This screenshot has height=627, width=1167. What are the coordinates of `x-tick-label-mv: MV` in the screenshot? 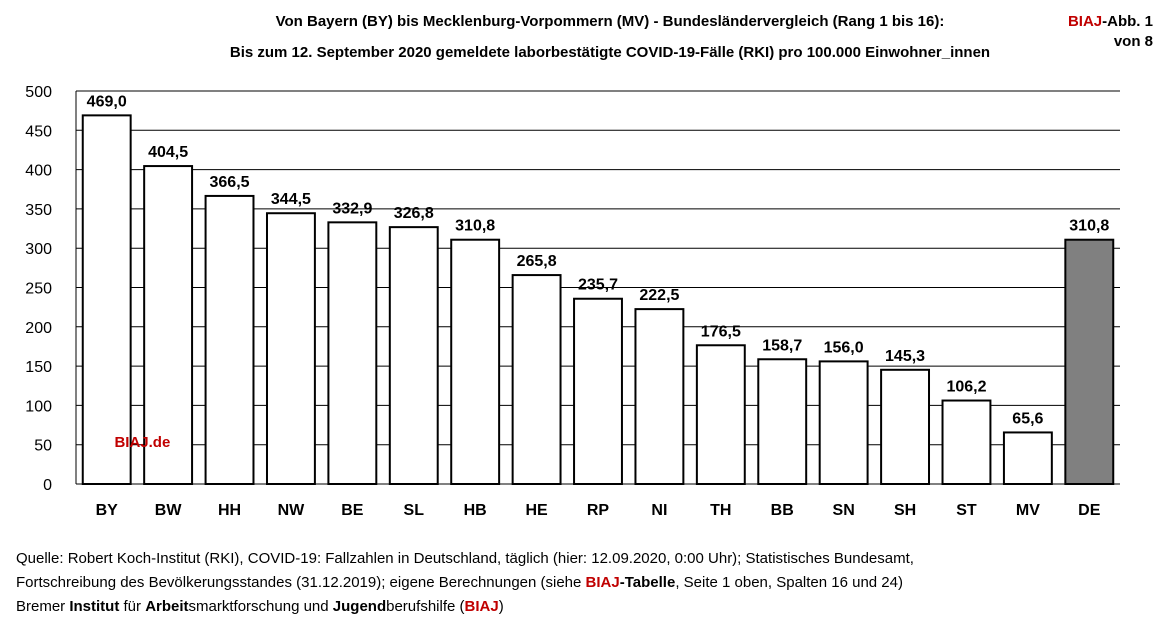 It's located at (1028, 510).